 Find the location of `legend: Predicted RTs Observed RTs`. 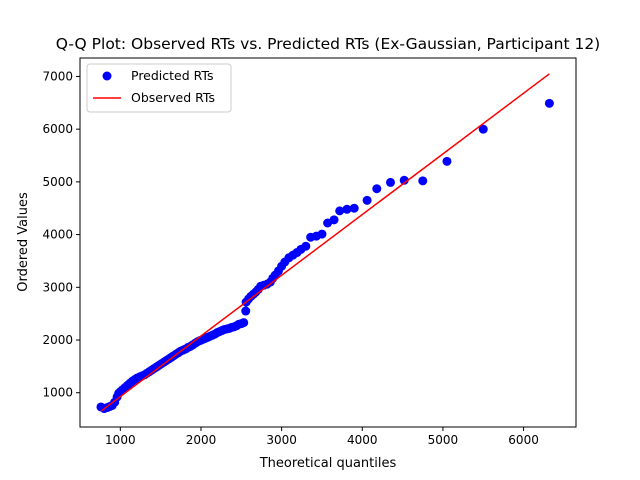

legend: Predicted RTs Observed RTs is located at coordinates (159, 88).